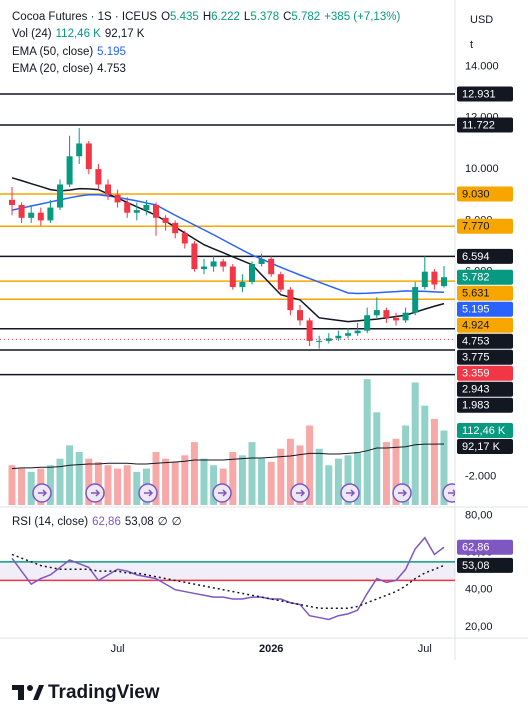 This screenshot has width=528, height=707. Describe the element at coordinates (85, 17) in the screenshot. I see `symbol: Cocoa Futures · 1S · ICEUS` at that location.